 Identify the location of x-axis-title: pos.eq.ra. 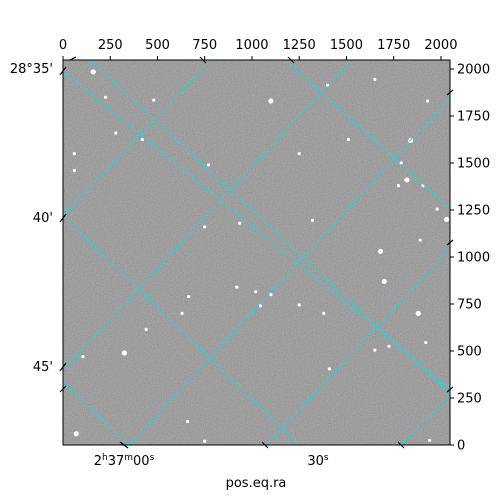
(256, 483).